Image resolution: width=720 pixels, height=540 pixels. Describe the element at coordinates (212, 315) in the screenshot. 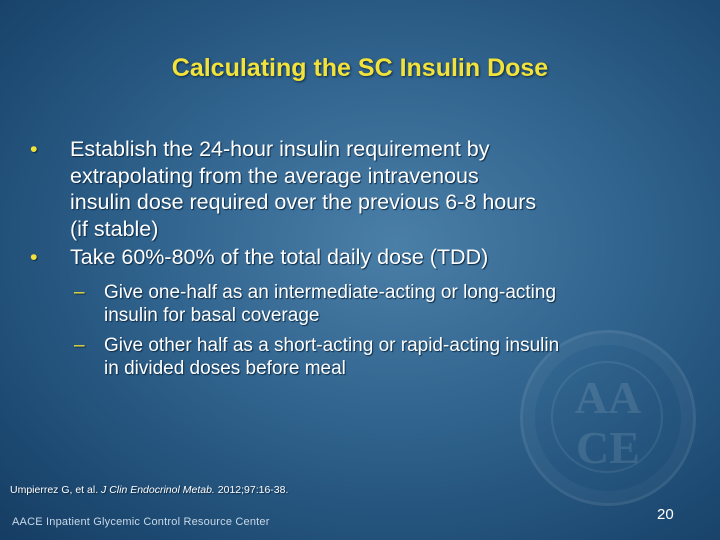

I see `subbullet-line: insulin for basal coverage` at that location.